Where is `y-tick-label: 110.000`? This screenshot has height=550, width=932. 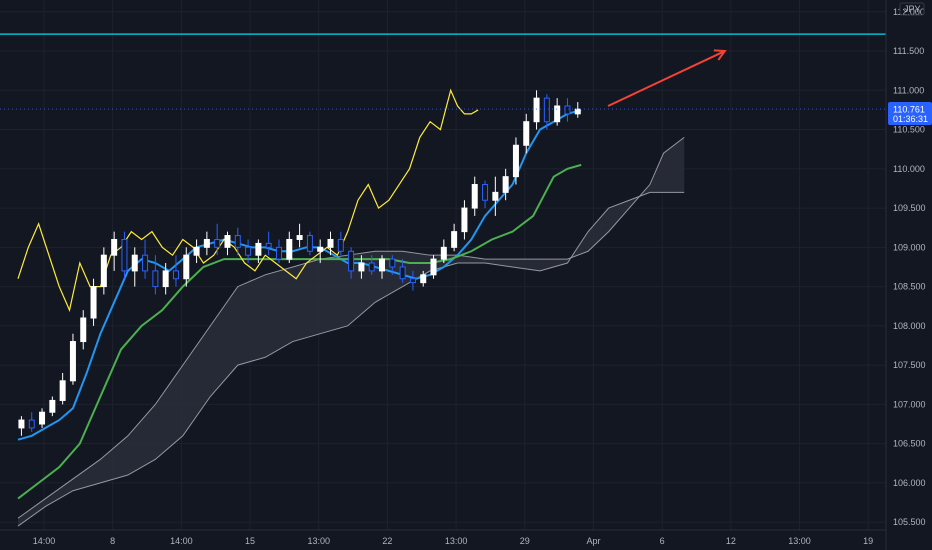
y-tick-label: 110.000 is located at coordinates (909, 169).